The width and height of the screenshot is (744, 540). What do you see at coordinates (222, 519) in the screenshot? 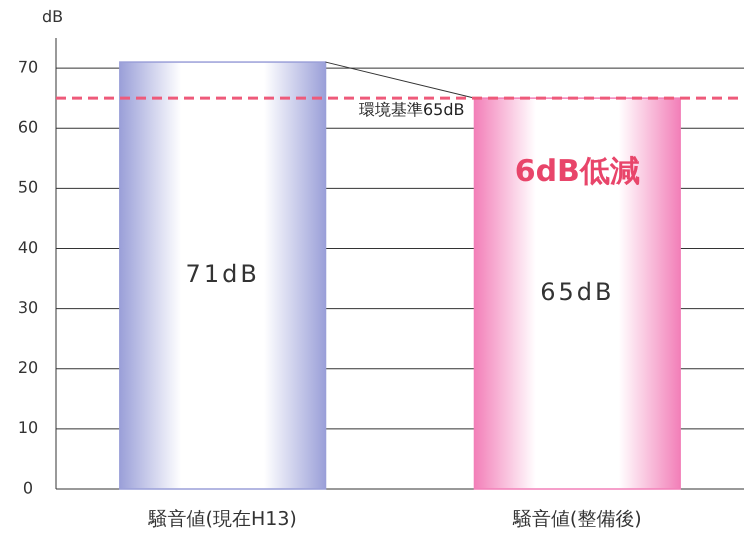
I see `x-tick-label: 騒音値(現在H13)` at bounding box center [222, 519].